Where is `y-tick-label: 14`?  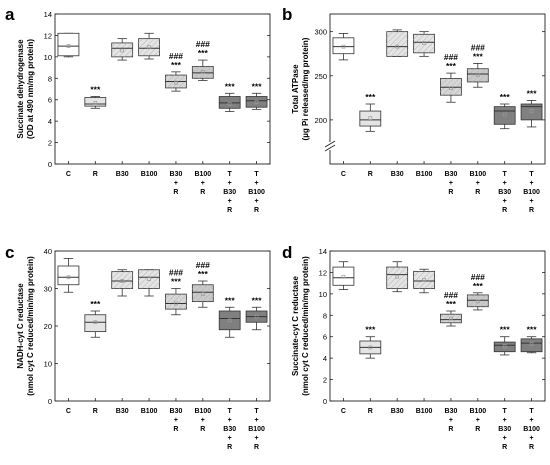
y-tick-label: 14 is located at coordinates (48, 14).